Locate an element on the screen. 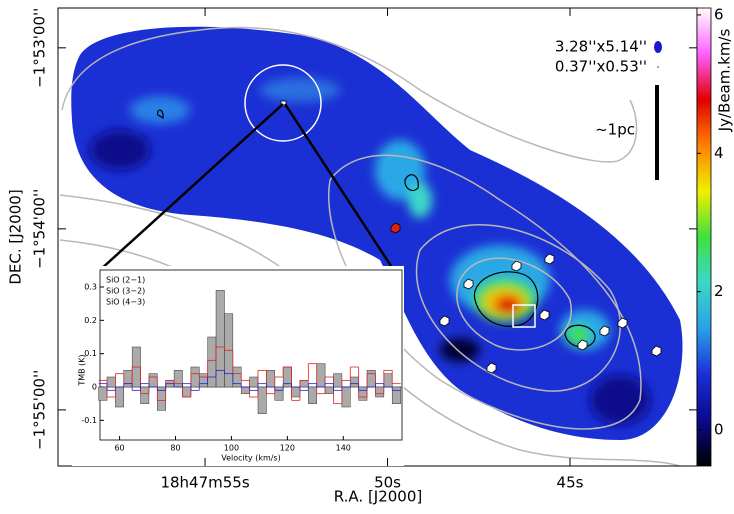 The height and width of the screenshot is (514, 734). inset-y-tick-label: 0.1 is located at coordinates (90, 353).